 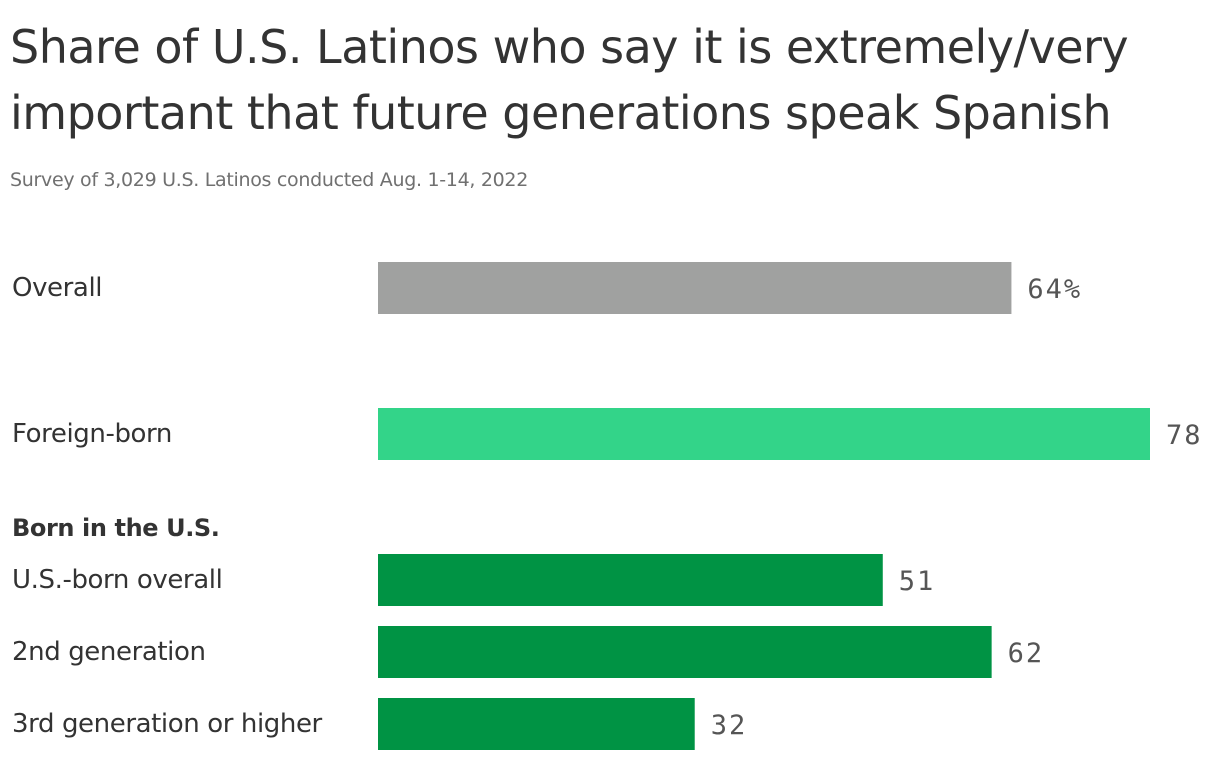 I want to click on value-label-overall: 64%, so click(x=1054, y=289).